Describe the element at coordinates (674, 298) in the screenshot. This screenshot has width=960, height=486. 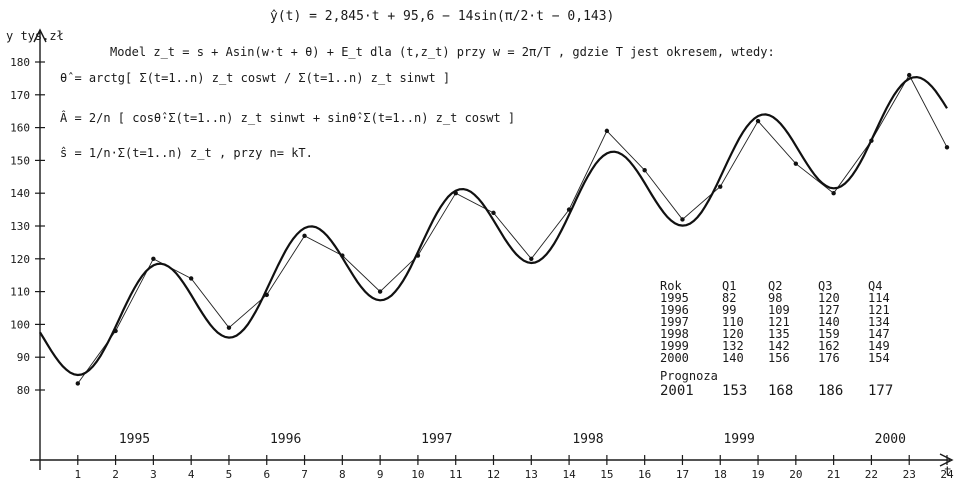
I see `table-cell: 1995` at that location.